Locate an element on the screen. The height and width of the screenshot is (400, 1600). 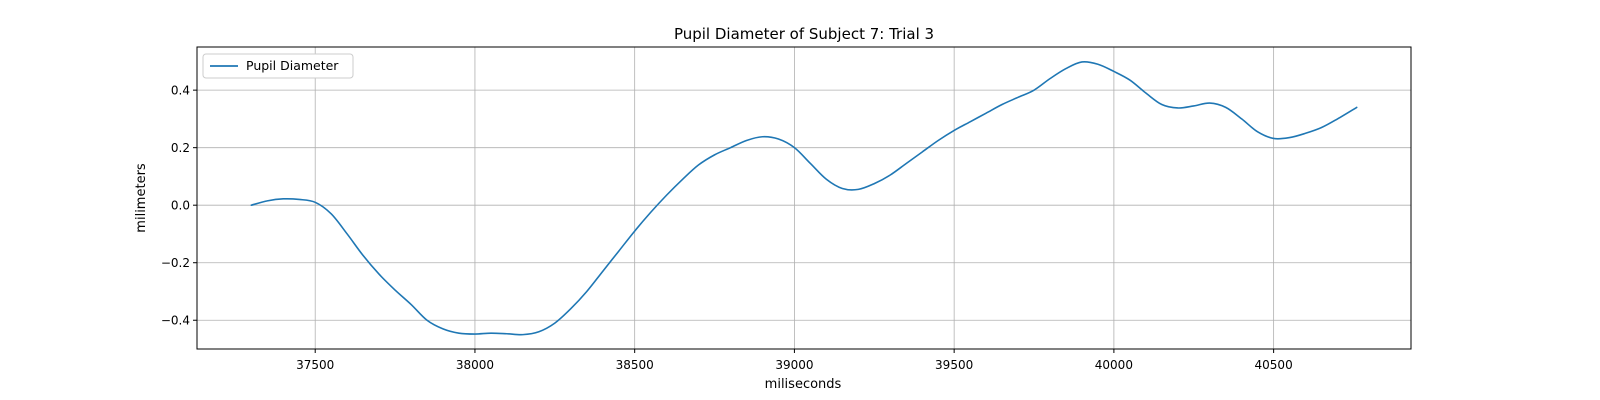
legend-label: Pupil Diameter is located at coordinates (292, 65).